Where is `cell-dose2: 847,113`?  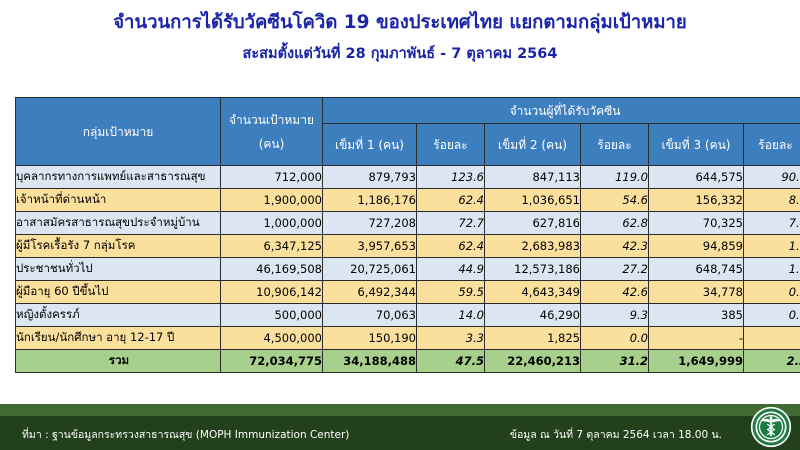
cell-dose2: 847,113 is located at coordinates (532, 177).